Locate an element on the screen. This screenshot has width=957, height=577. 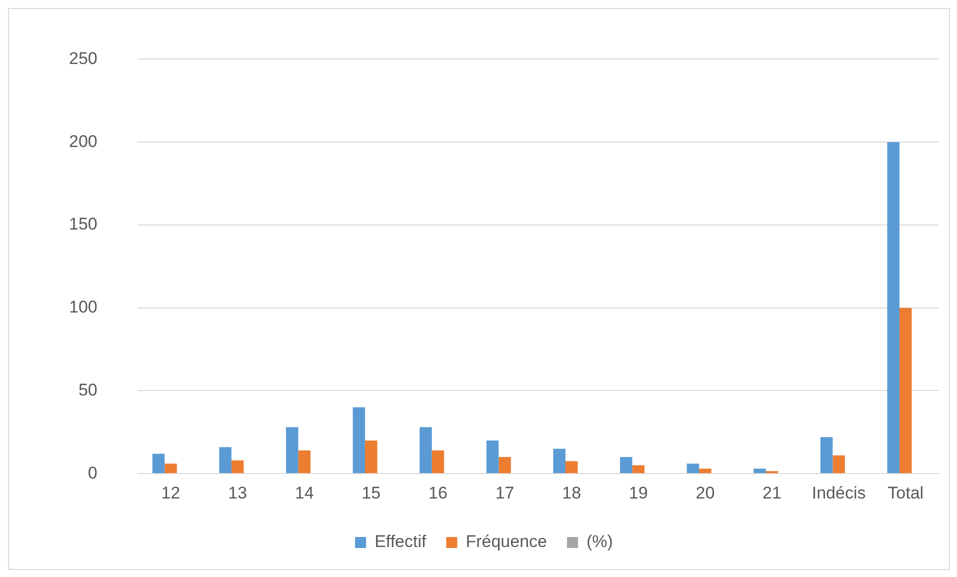
x-tick-label: Total is located at coordinates (906, 492).